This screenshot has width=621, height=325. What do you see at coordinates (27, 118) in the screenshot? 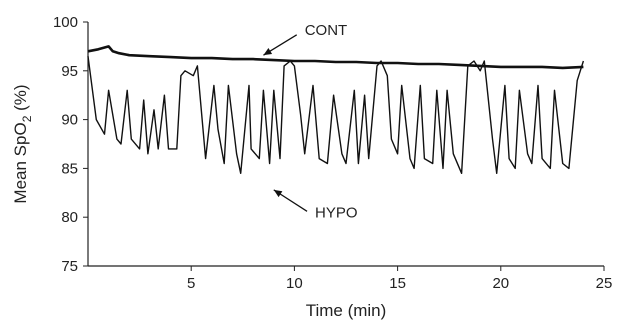
I see `y-axis-title-subscript: 2` at bounding box center [27, 118].